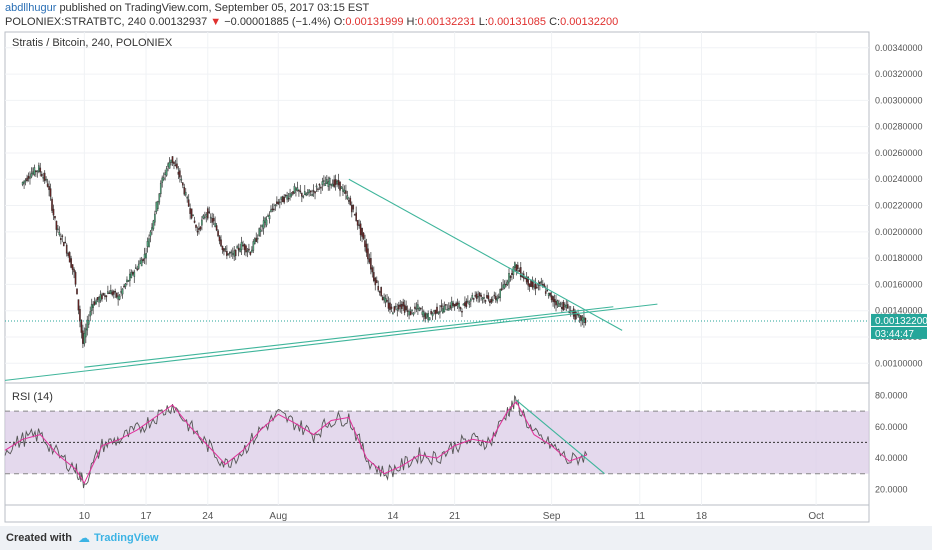 The image size is (932, 550). Describe the element at coordinates (899, 48) in the screenshot. I see `price-tick-label: 0.00340000` at that location.